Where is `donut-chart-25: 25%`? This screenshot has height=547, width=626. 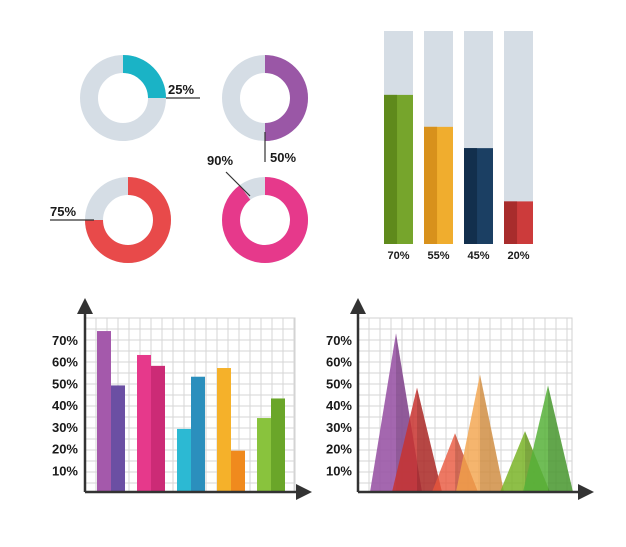
donut-chart-25: 25% is located at coordinates (140, 98).